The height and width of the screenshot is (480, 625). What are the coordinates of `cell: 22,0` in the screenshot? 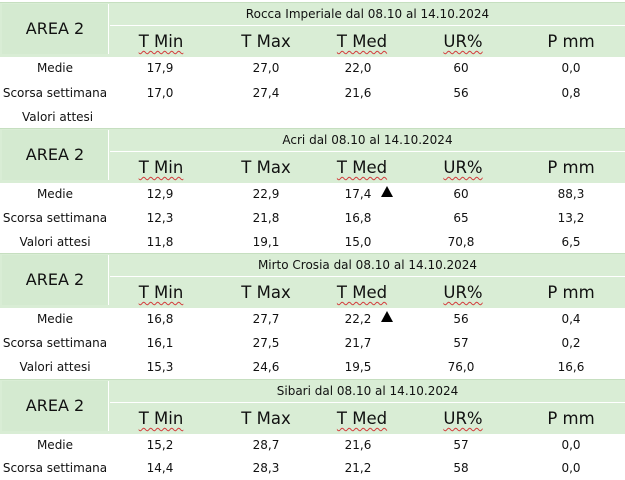 It's located at (358, 68).